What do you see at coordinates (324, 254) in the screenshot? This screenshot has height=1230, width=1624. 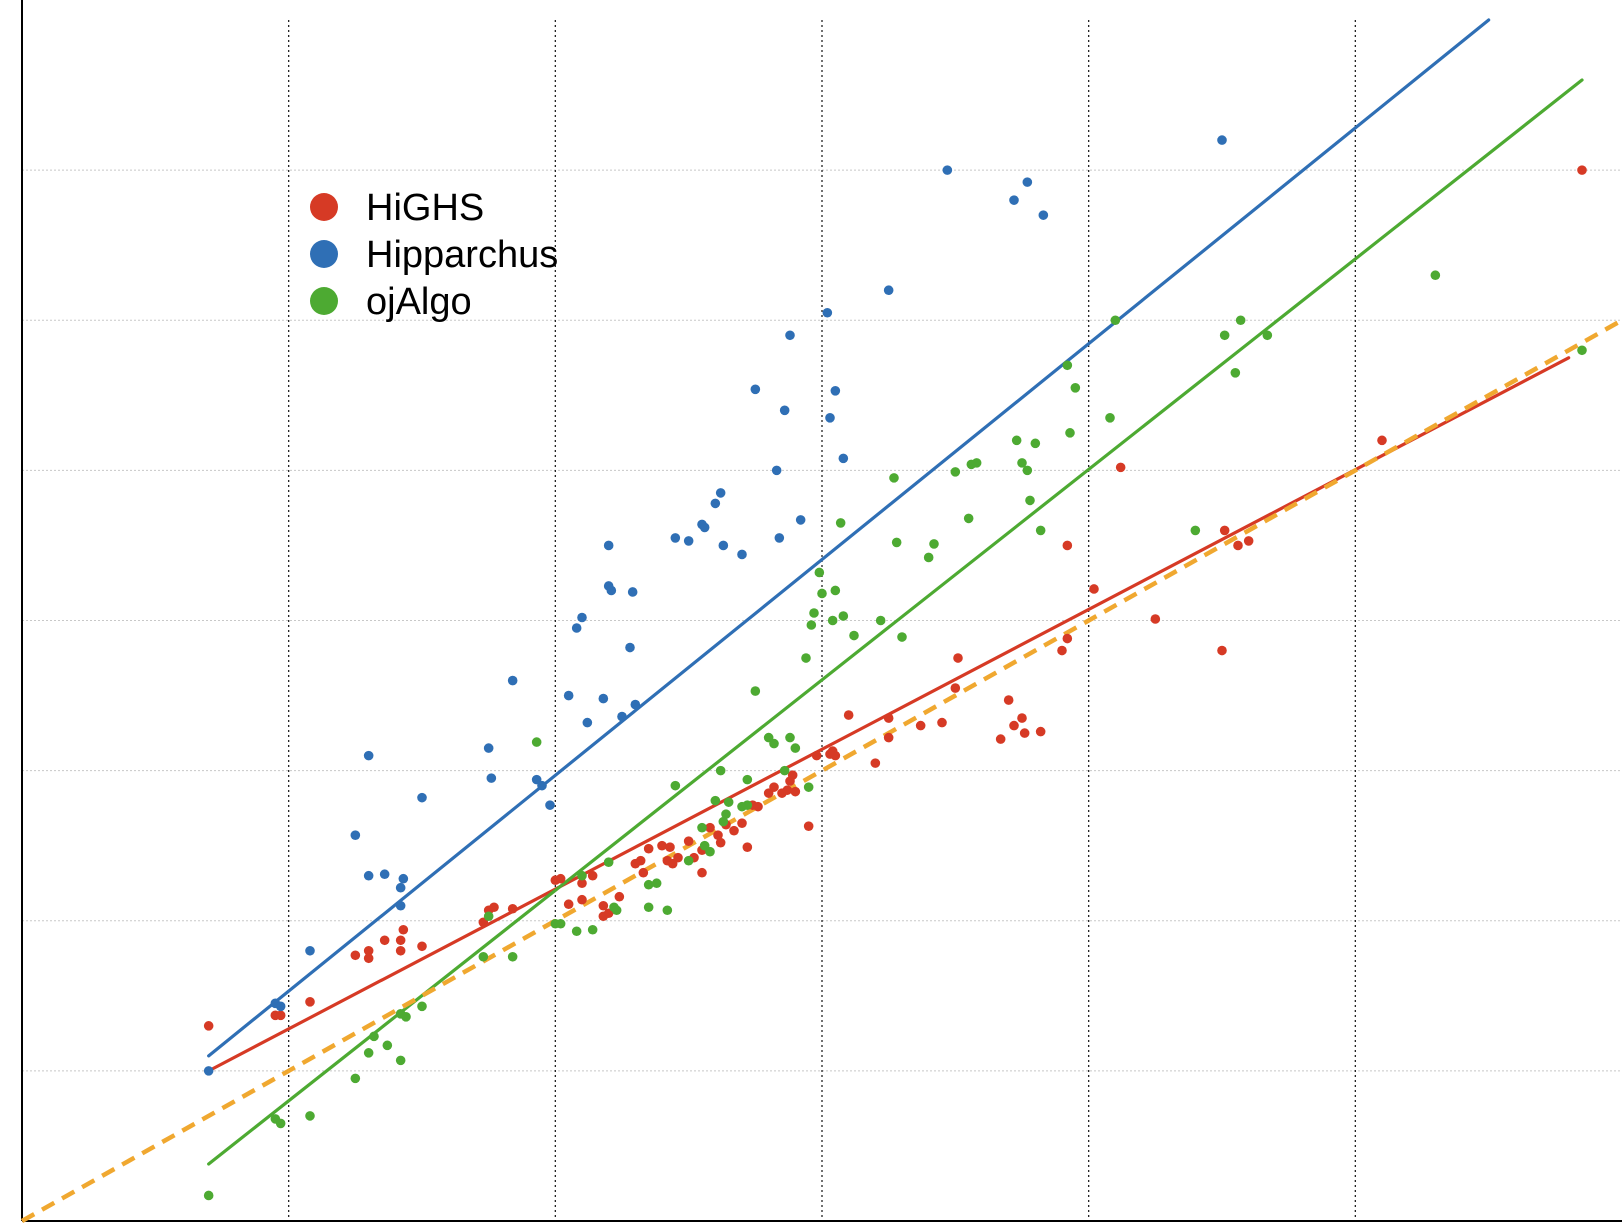 I see `legend-marker-hipparchus` at bounding box center [324, 254].